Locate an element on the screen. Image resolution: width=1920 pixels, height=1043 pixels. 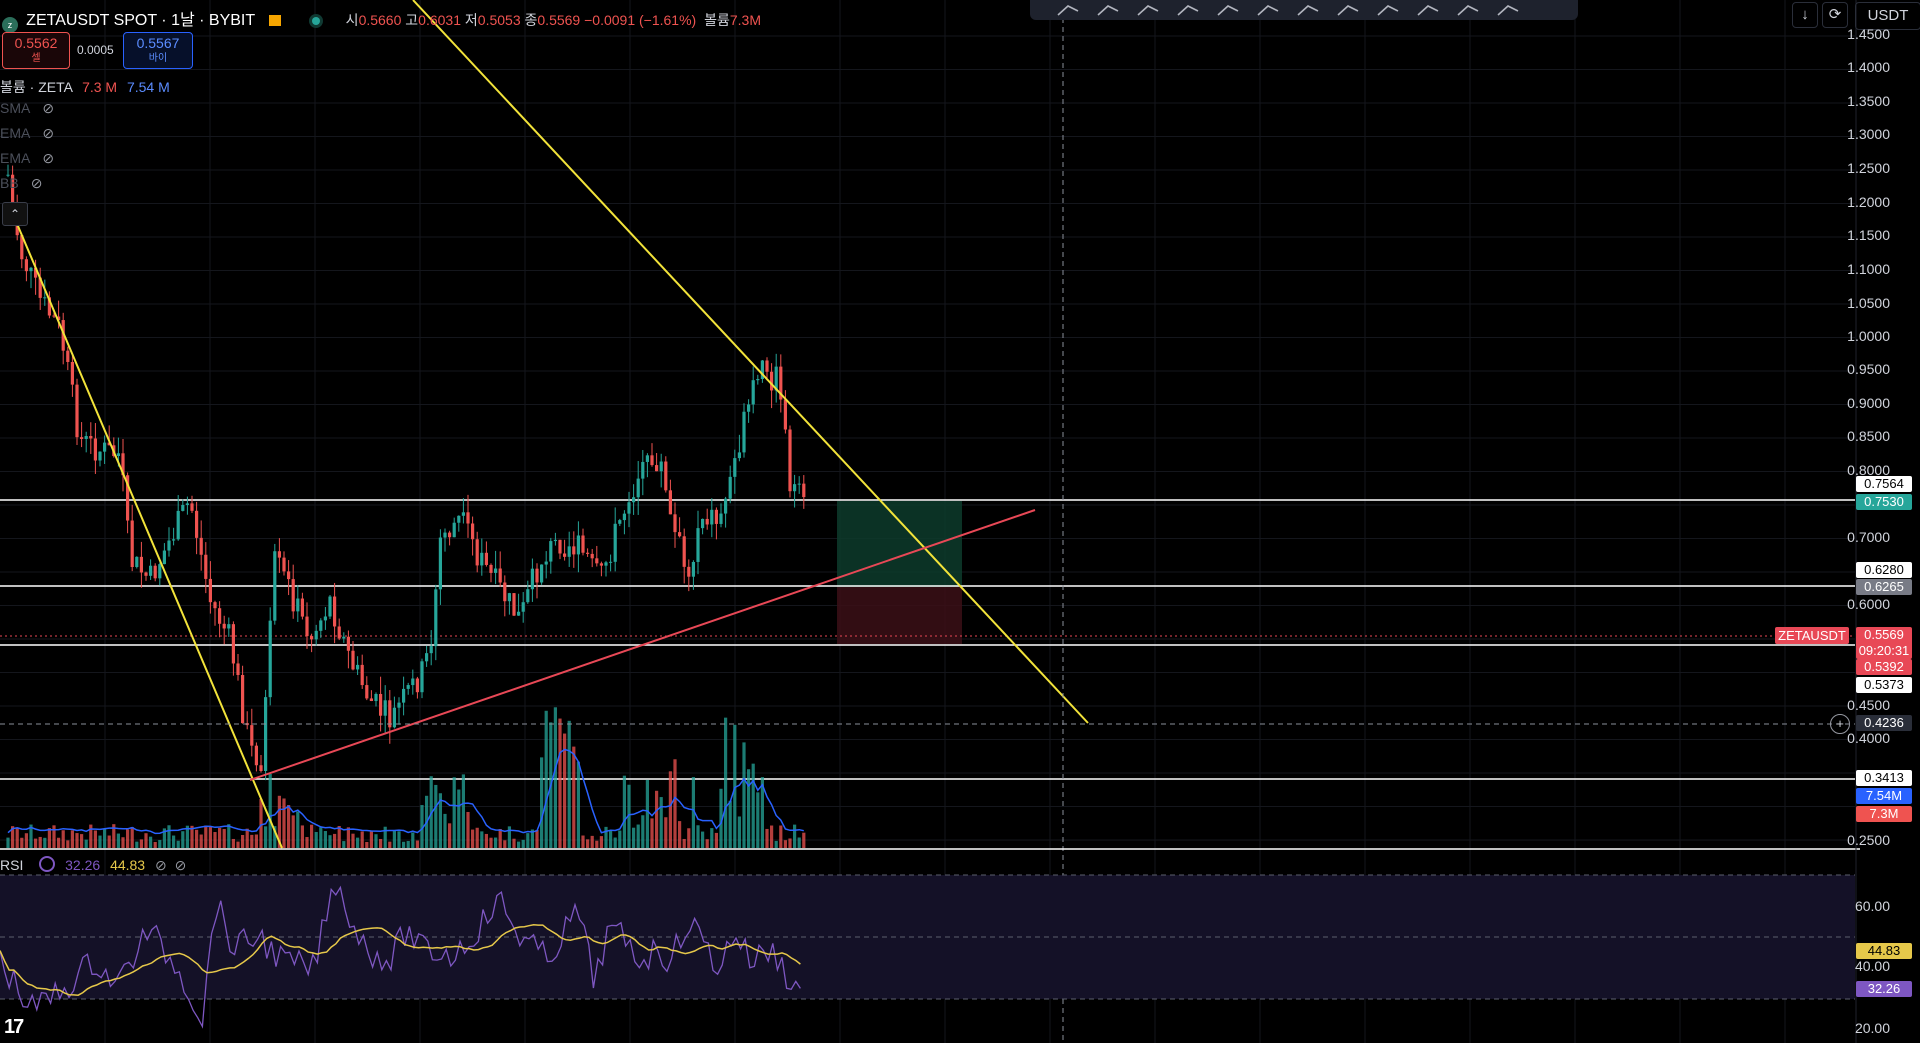
tradingview-logo: 17 is located at coordinates (14, 1027).